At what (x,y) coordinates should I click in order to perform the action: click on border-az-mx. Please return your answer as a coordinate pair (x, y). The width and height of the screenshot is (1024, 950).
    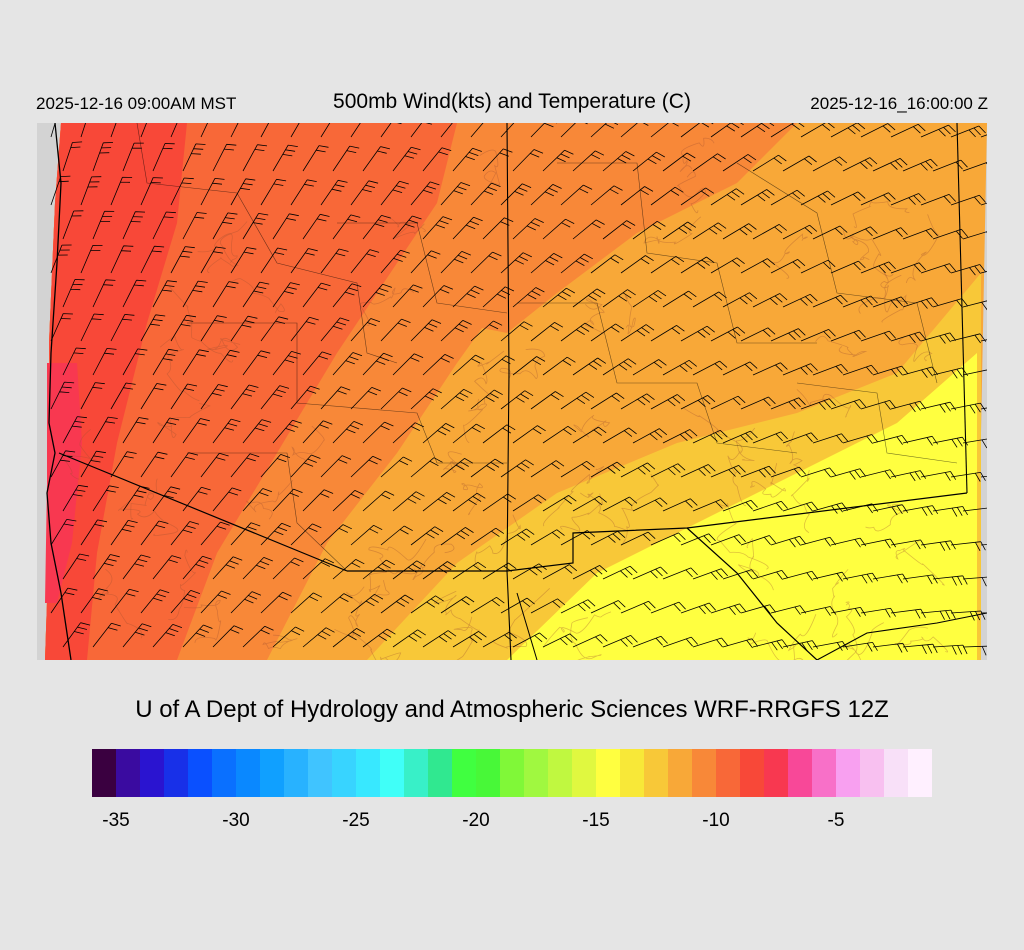
    Looking at the image, I should click on (737, 532).